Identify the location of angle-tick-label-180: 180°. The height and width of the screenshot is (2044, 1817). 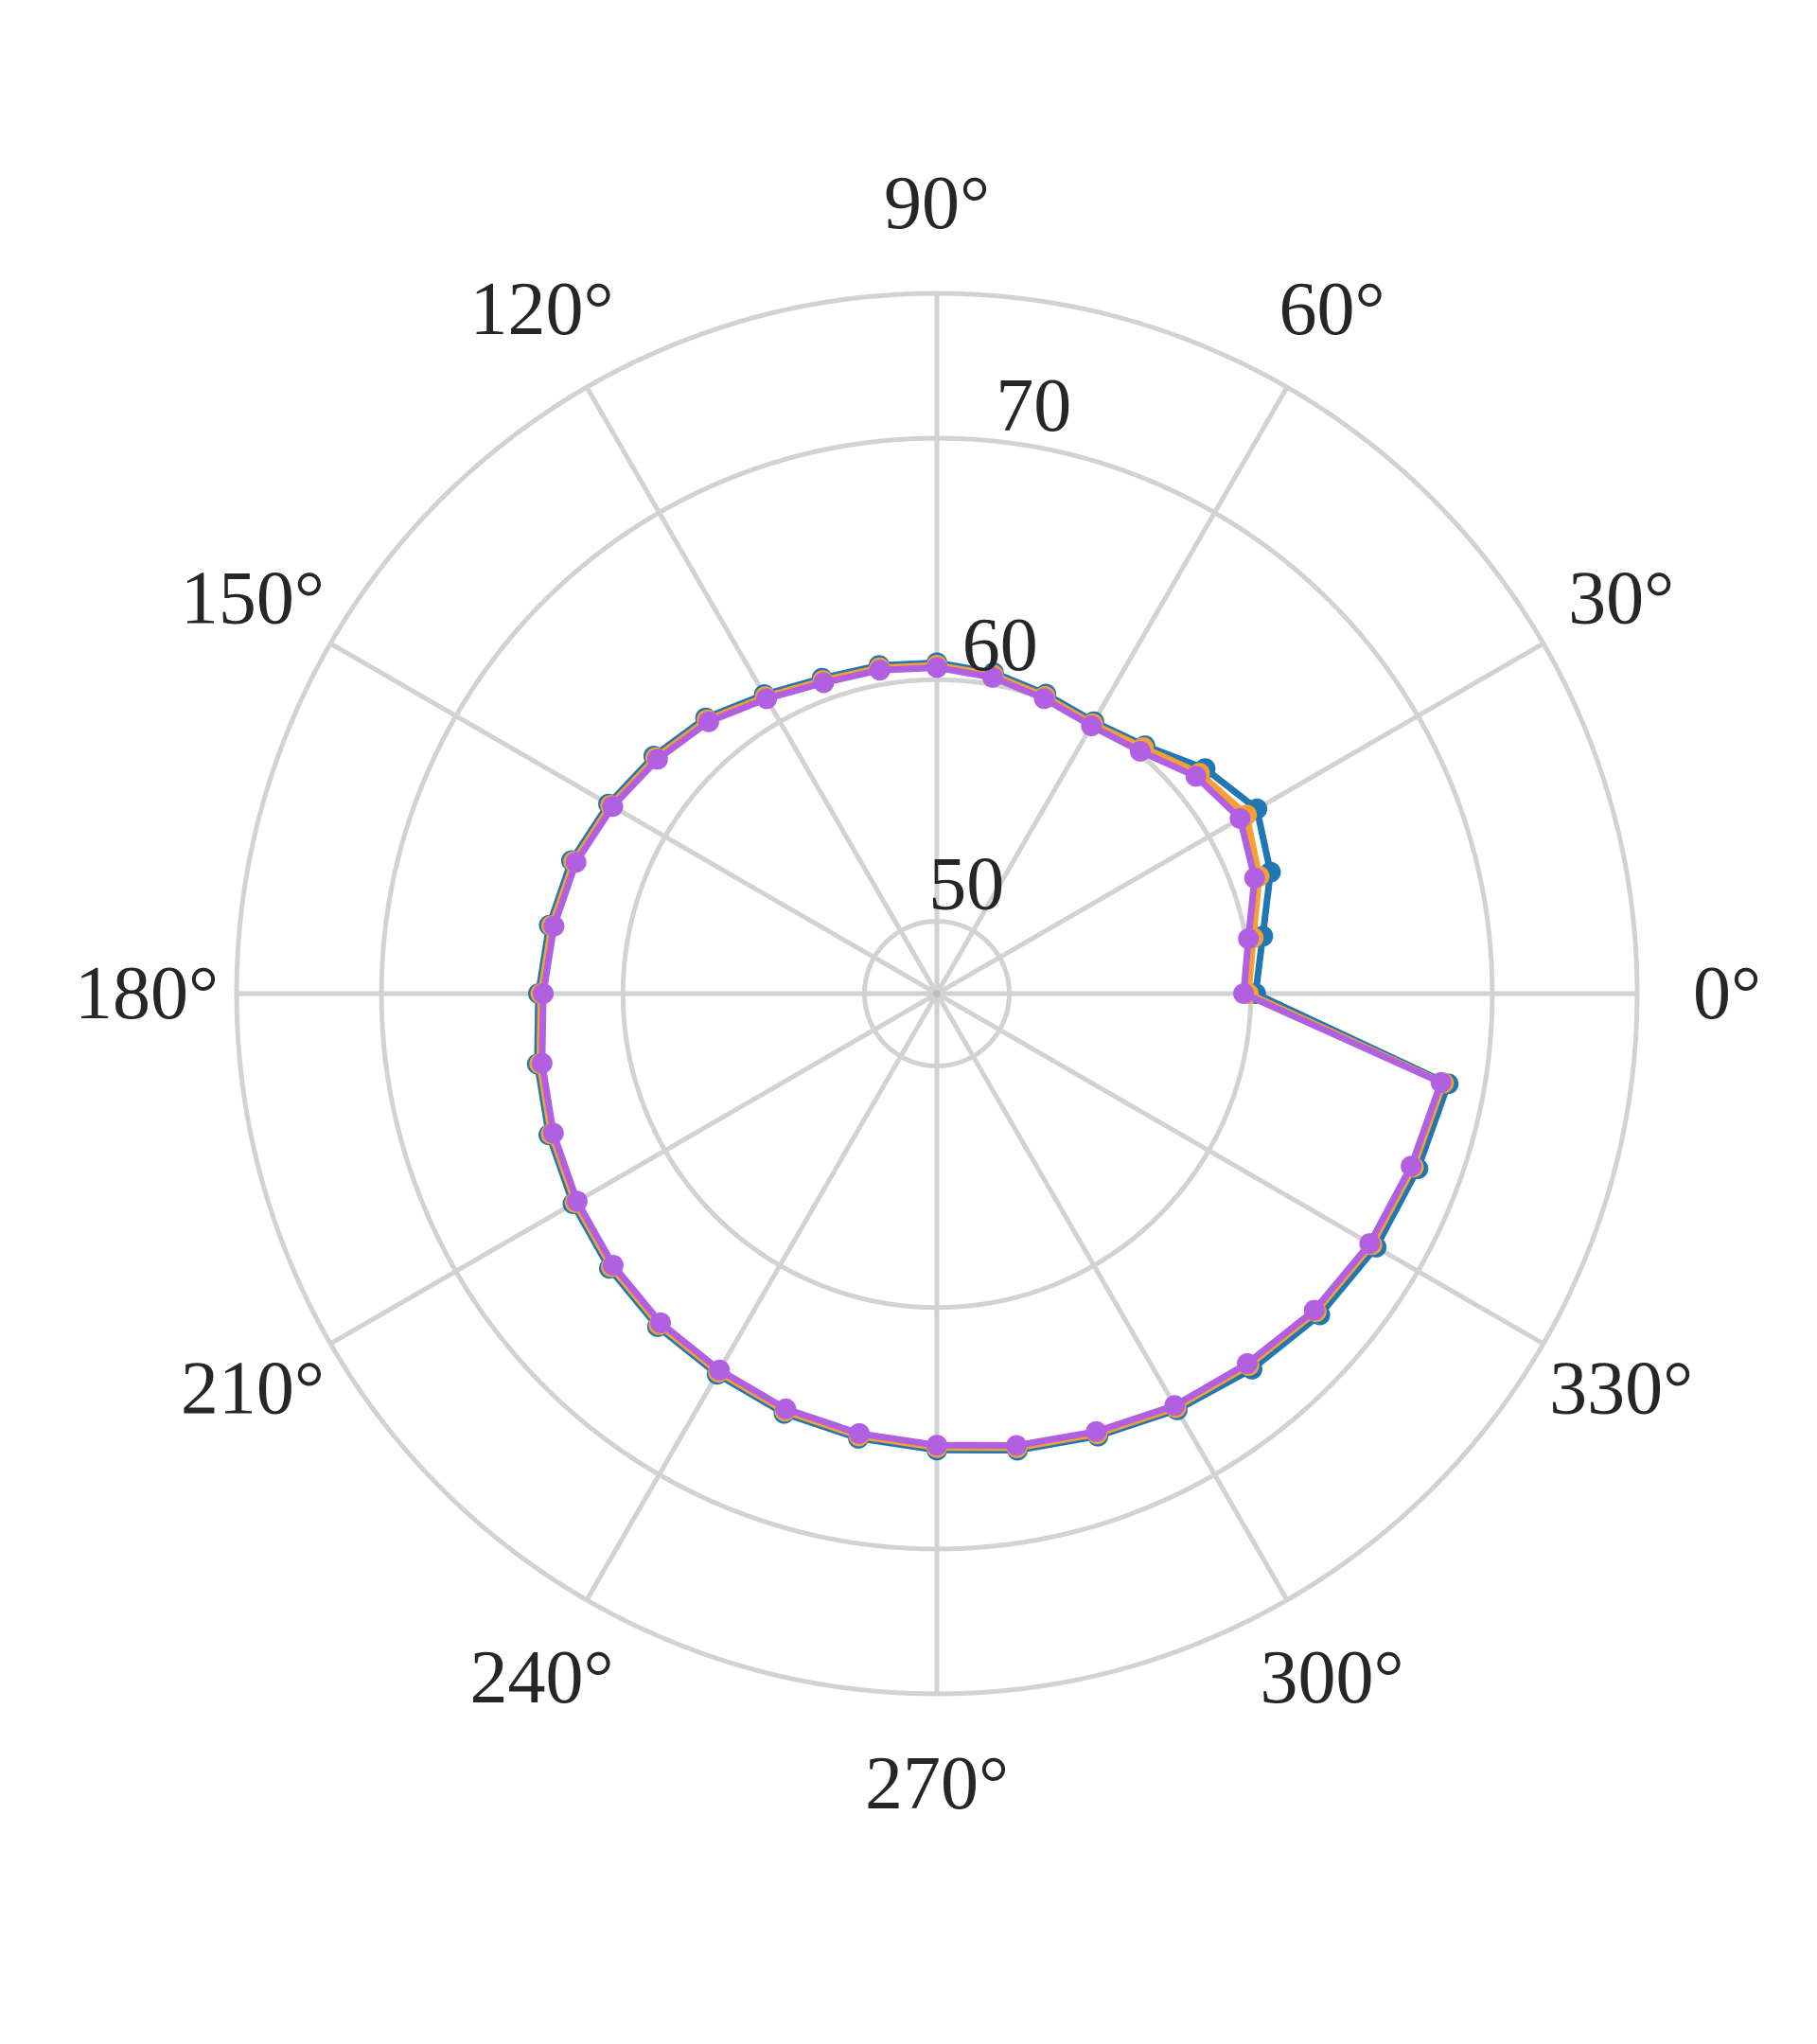
(147, 993).